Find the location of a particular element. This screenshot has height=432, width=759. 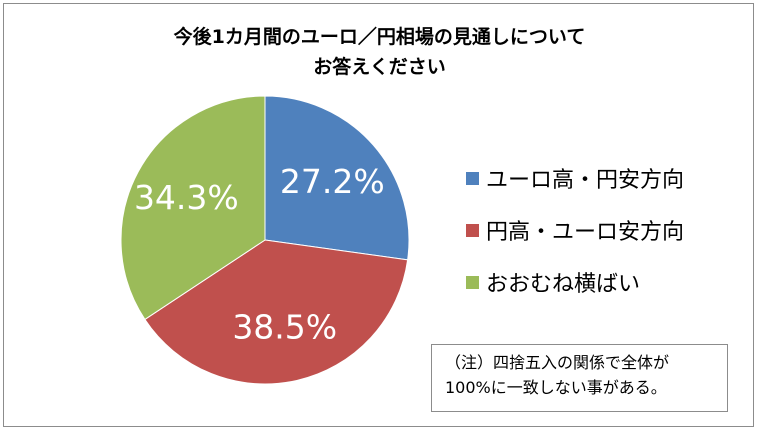

legend-label: ユーロ高・円安方向 is located at coordinates (585, 180).